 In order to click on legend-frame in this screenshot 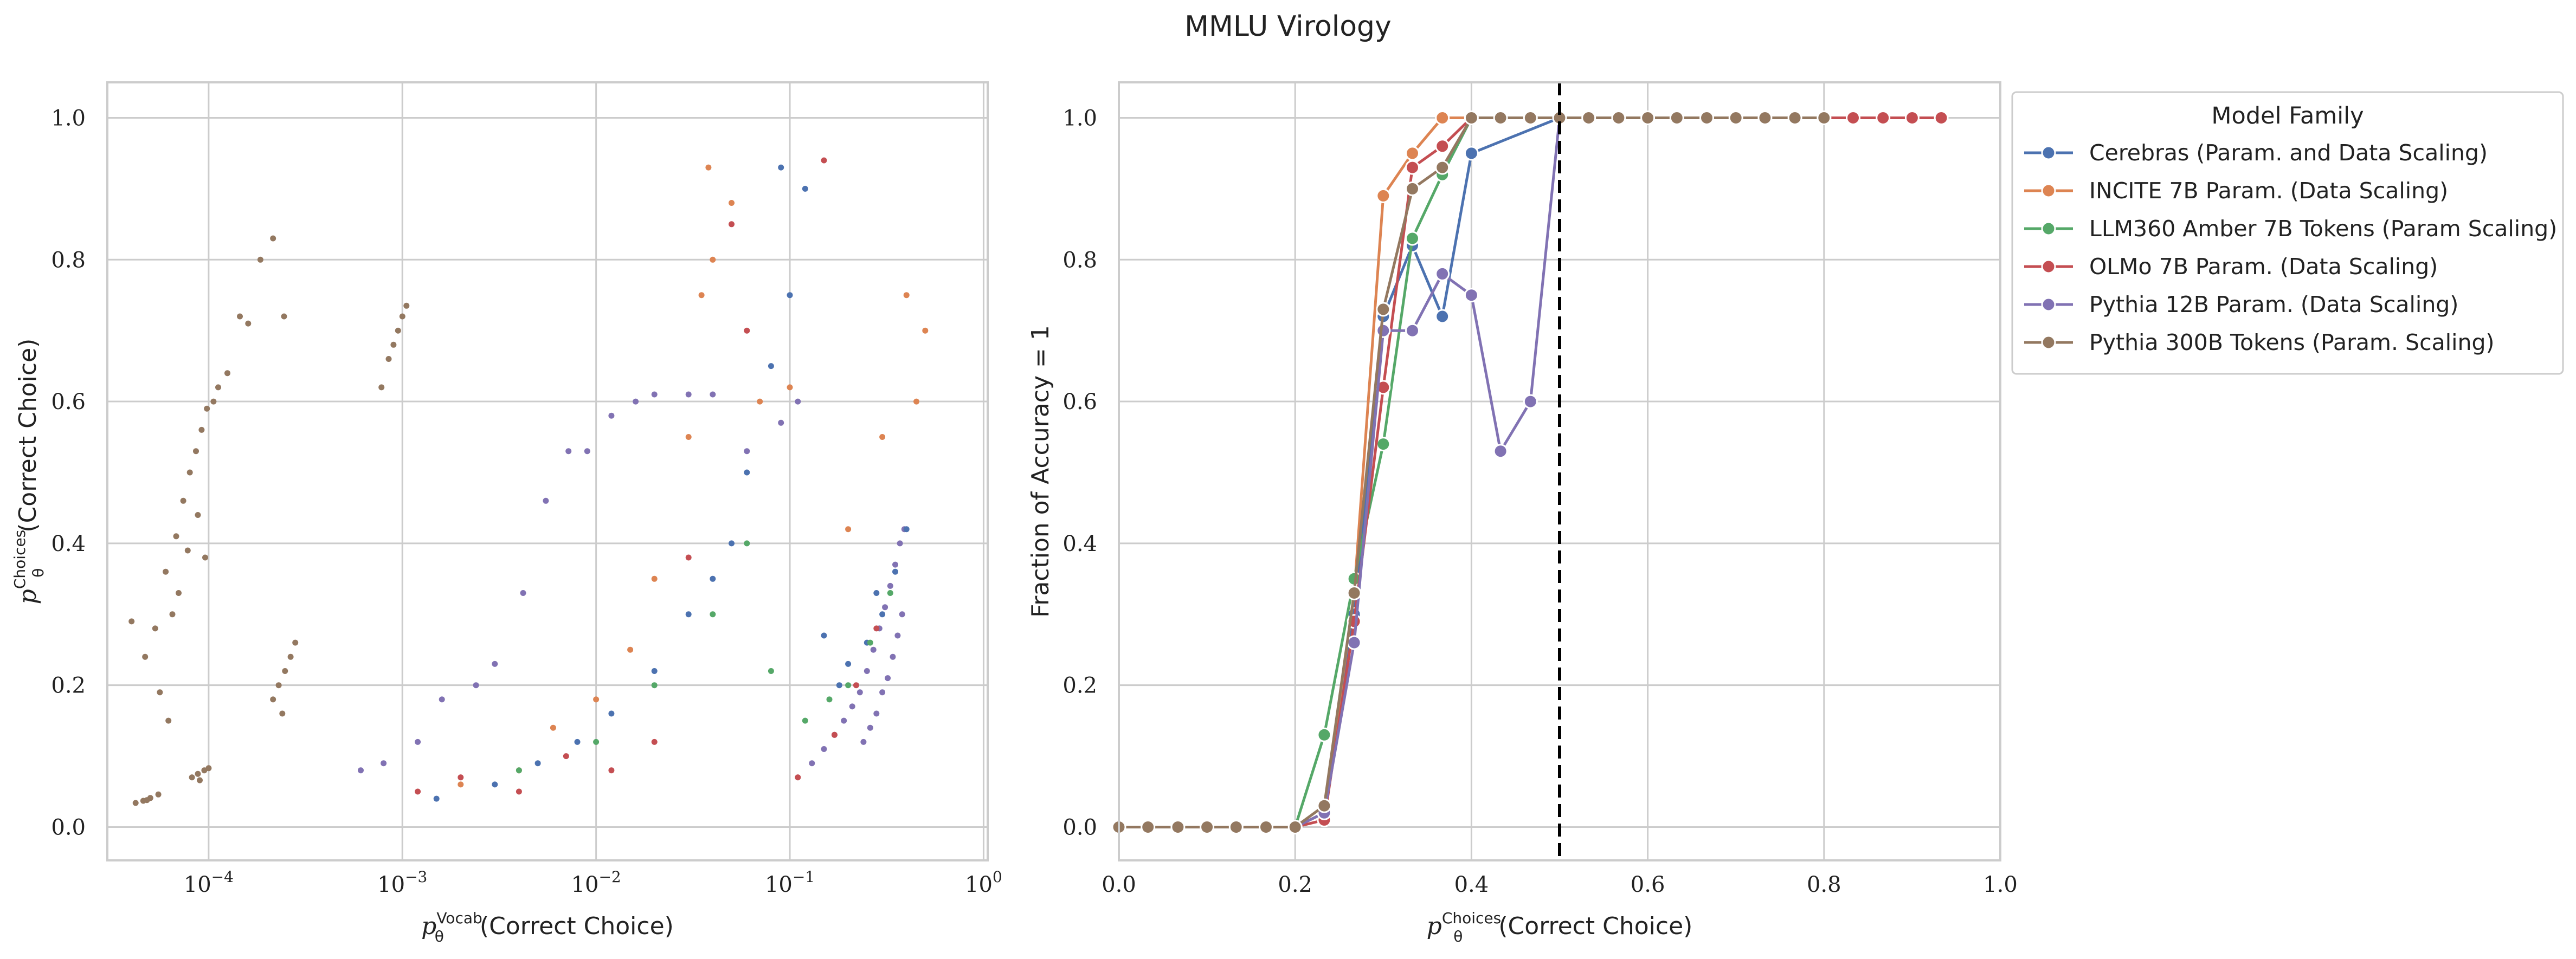, I will do `click(2287, 233)`.